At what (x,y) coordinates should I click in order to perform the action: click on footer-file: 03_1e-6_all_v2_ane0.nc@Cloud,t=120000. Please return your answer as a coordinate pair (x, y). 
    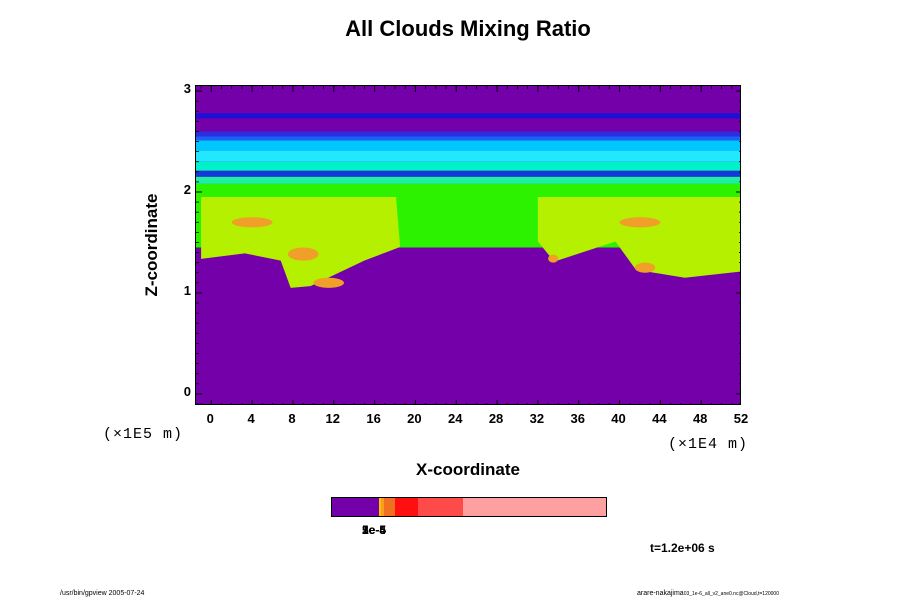
    Looking at the image, I should click on (731, 594).